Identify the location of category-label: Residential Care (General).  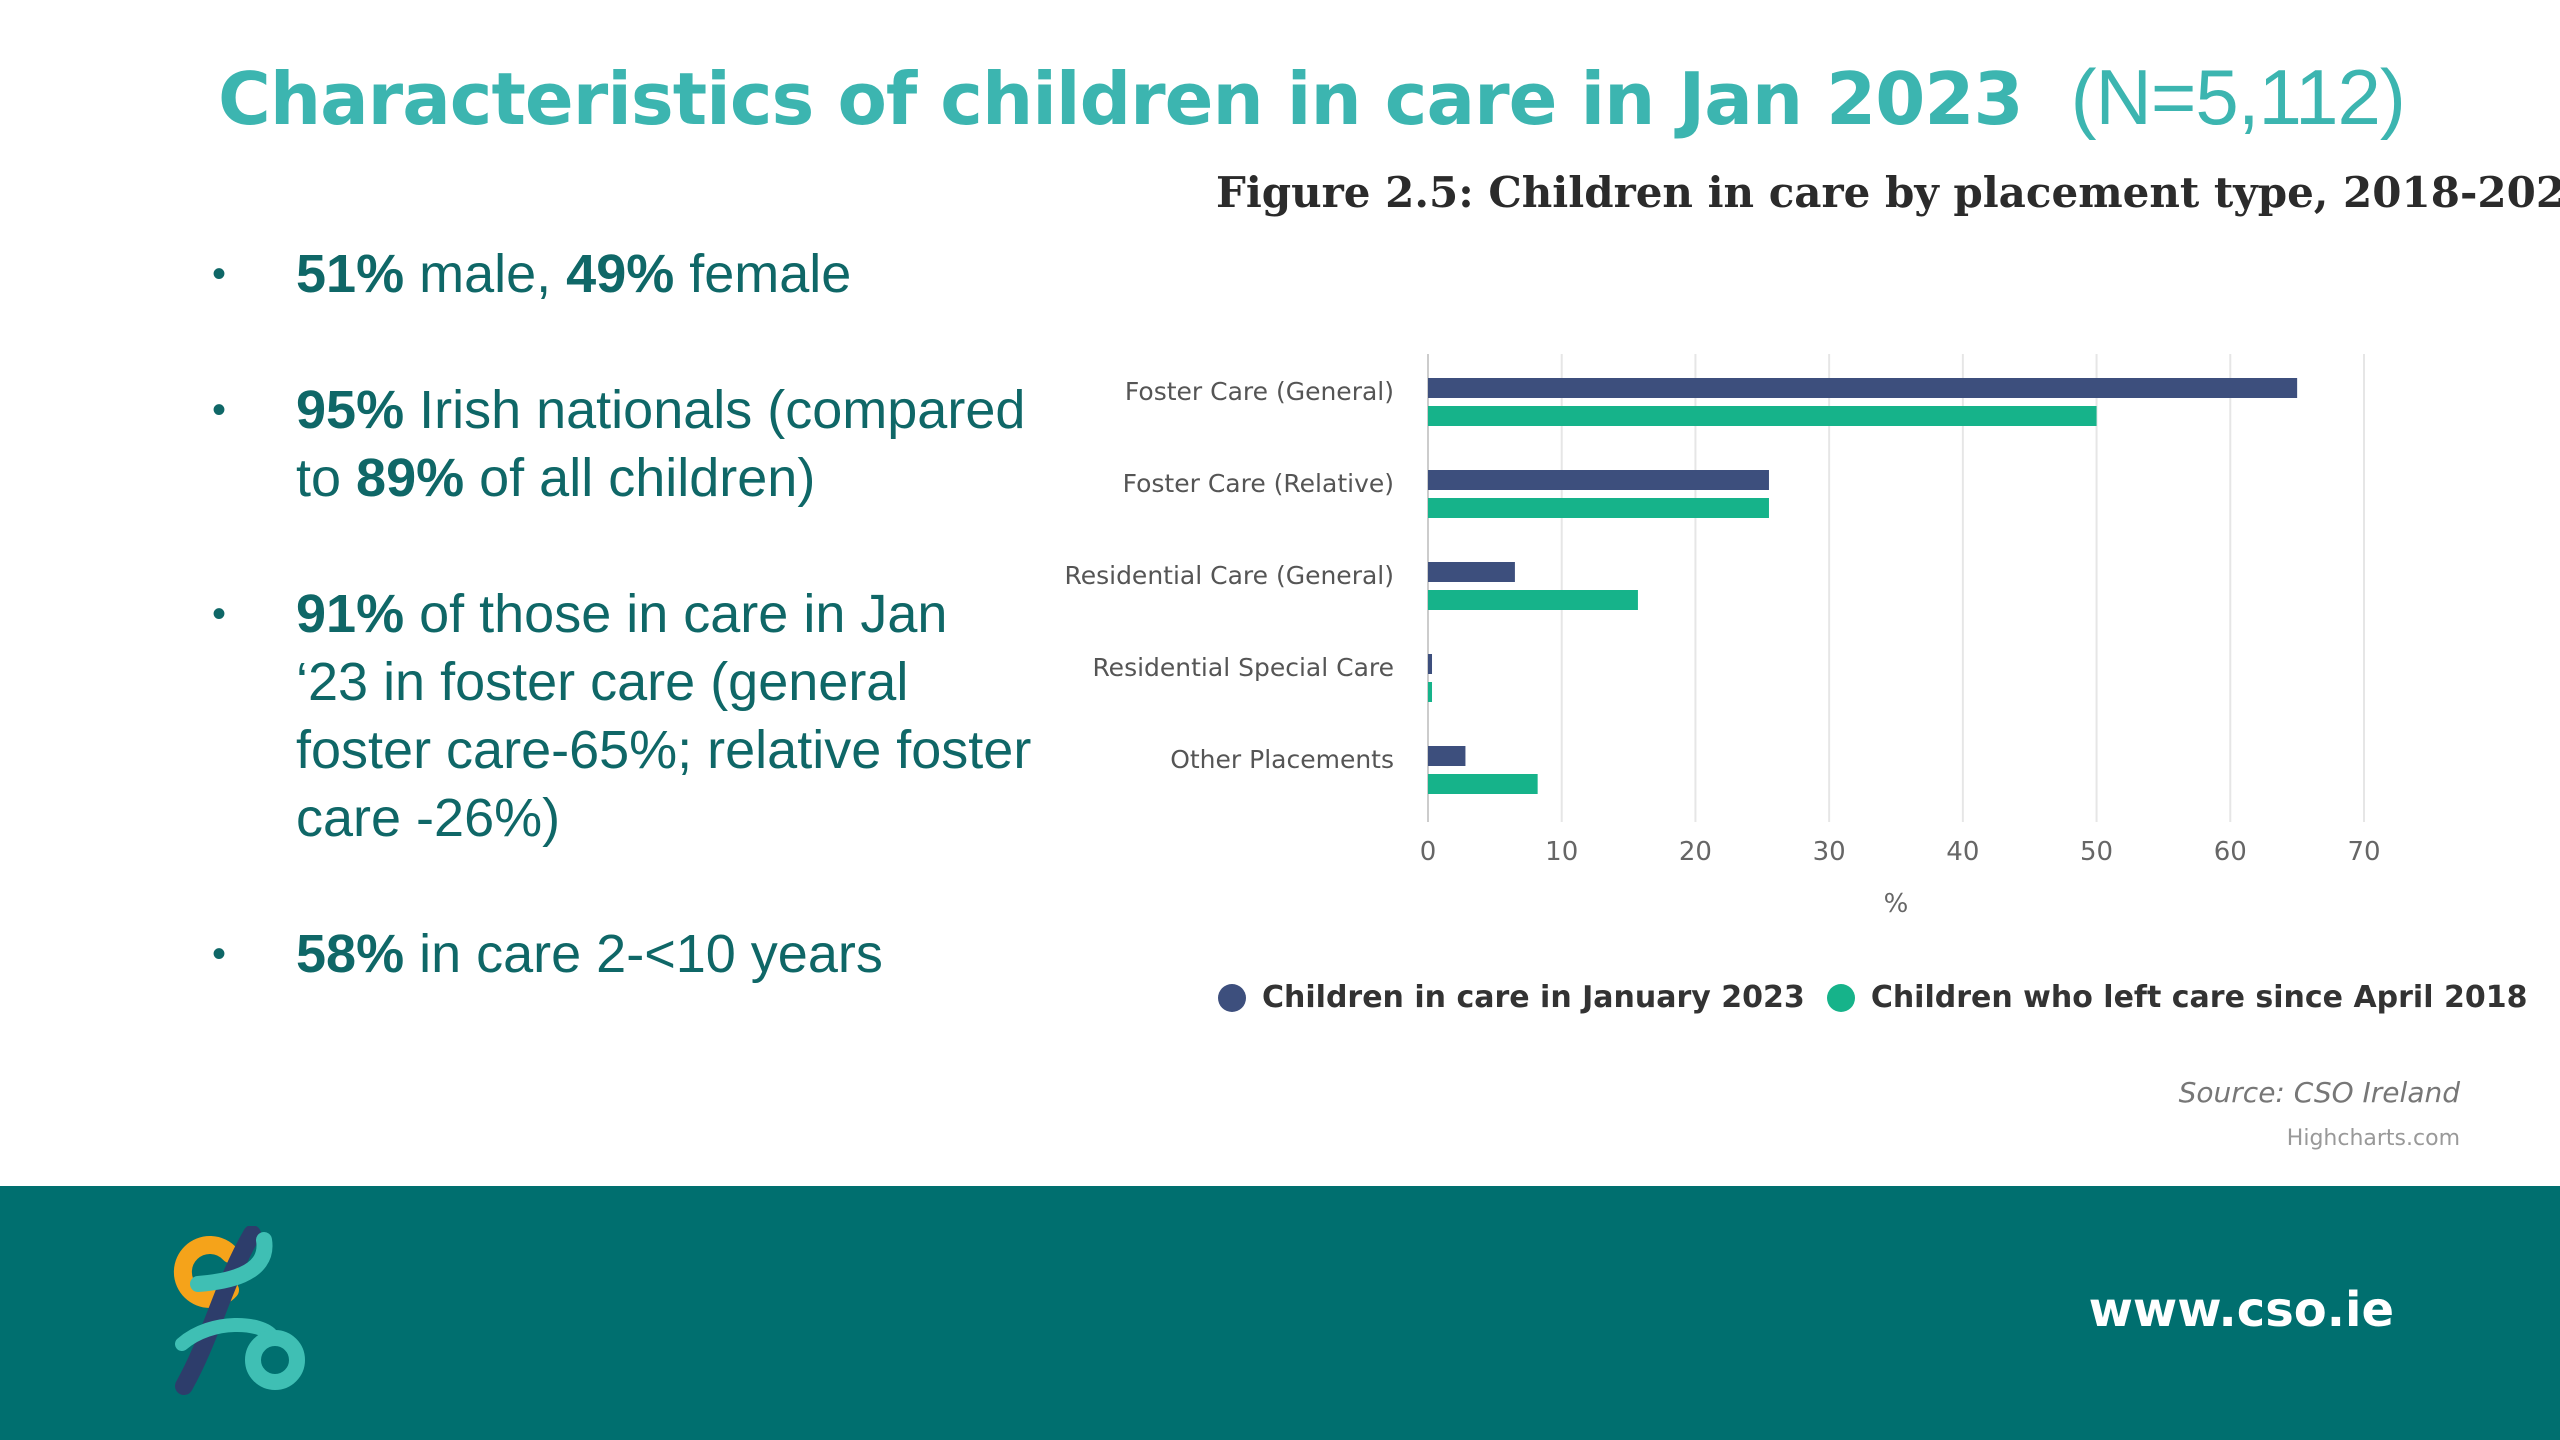
(1229, 575).